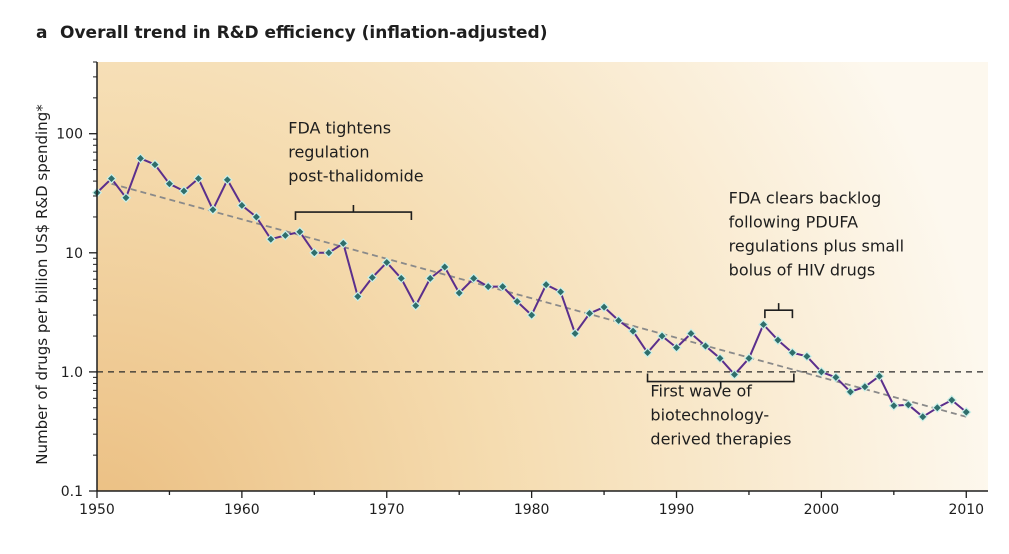  I want to click on x-tick-label: 1970, so click(387, 510).